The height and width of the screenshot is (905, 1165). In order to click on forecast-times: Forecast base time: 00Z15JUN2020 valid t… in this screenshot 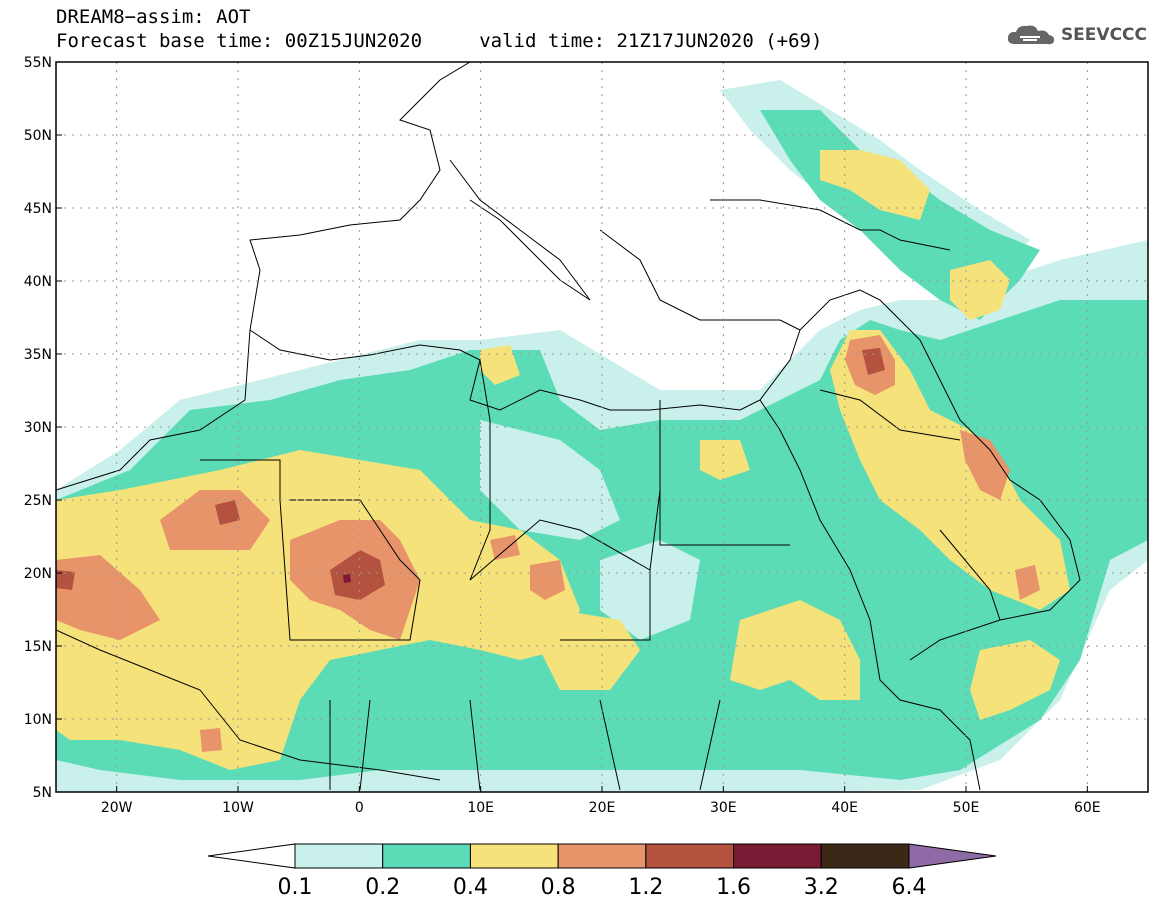, I will do `click(439, 41)`.